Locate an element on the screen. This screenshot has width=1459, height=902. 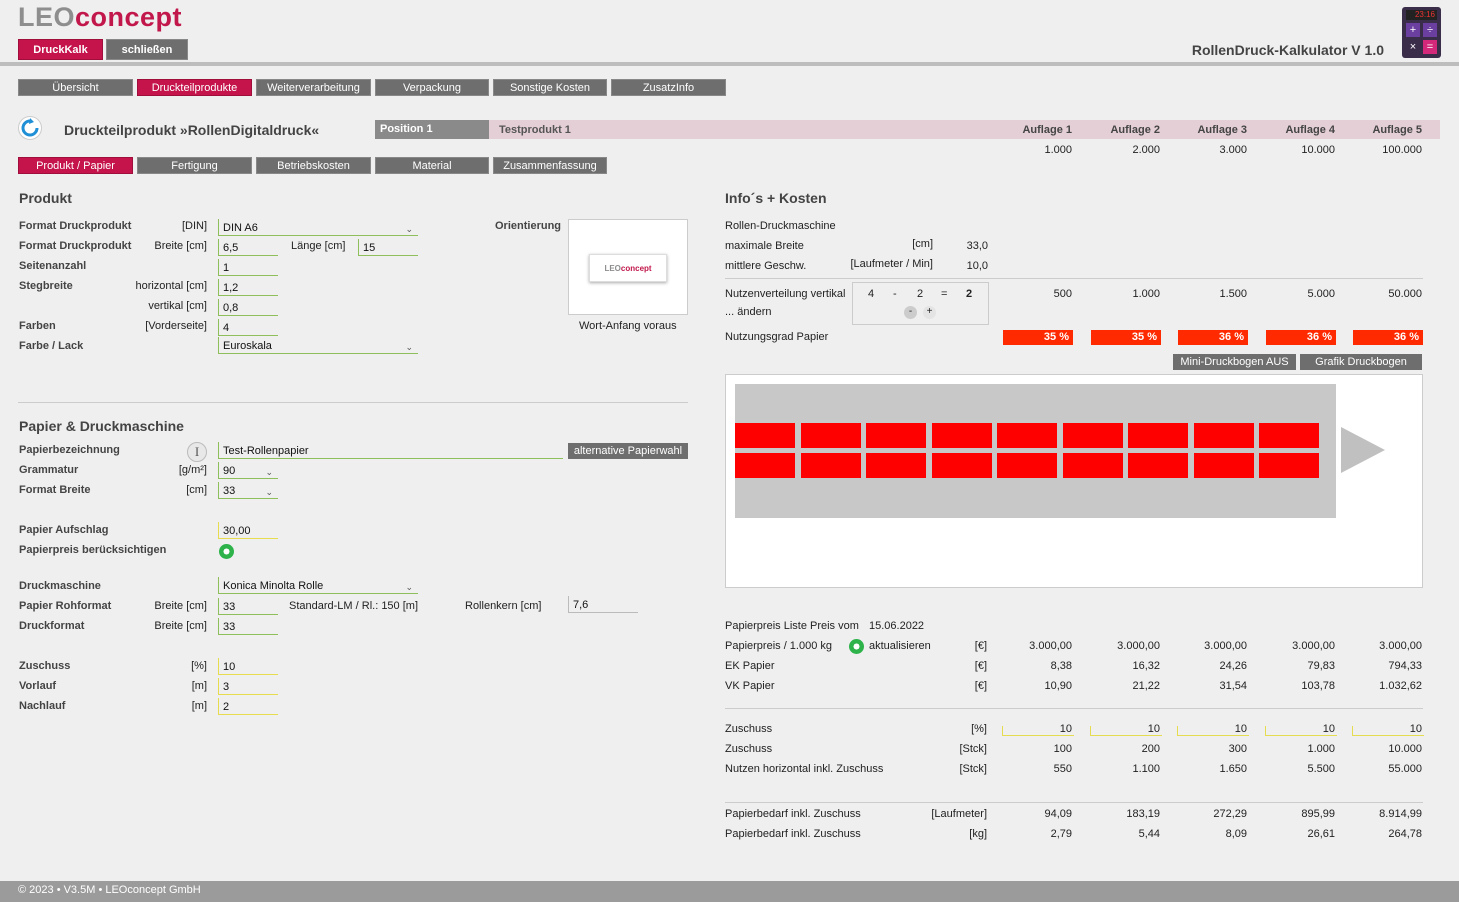
tab-weiterverarbeitung: Weiterverarbeitung is located at coordinates (313, 87).